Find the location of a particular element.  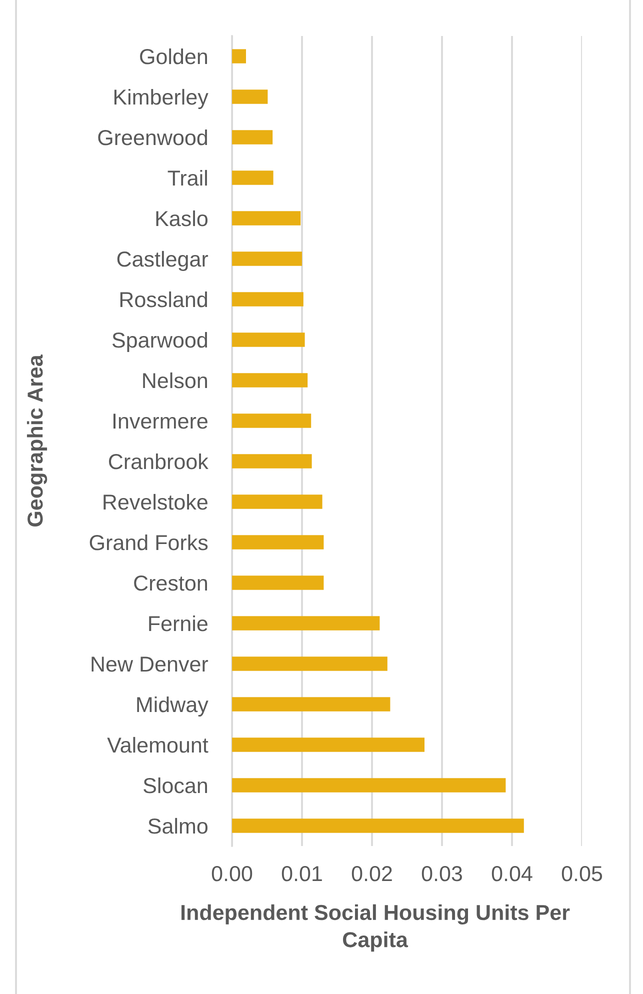

y-tick-label: Grand Forks is located at coordinates (149, 542).